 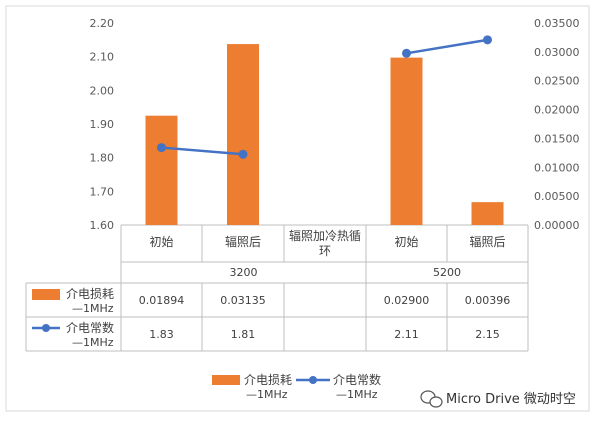 I want to click on const-legend-marker, so click(x=46, y=328).